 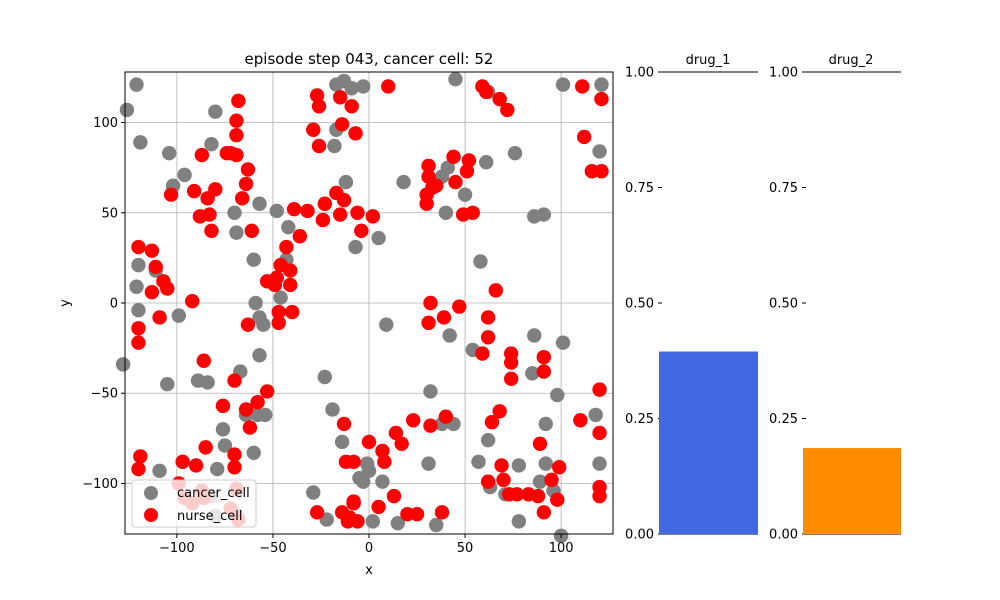 I want to click on bar-y-tick-label: 0.75, so click(x=639, y=188).